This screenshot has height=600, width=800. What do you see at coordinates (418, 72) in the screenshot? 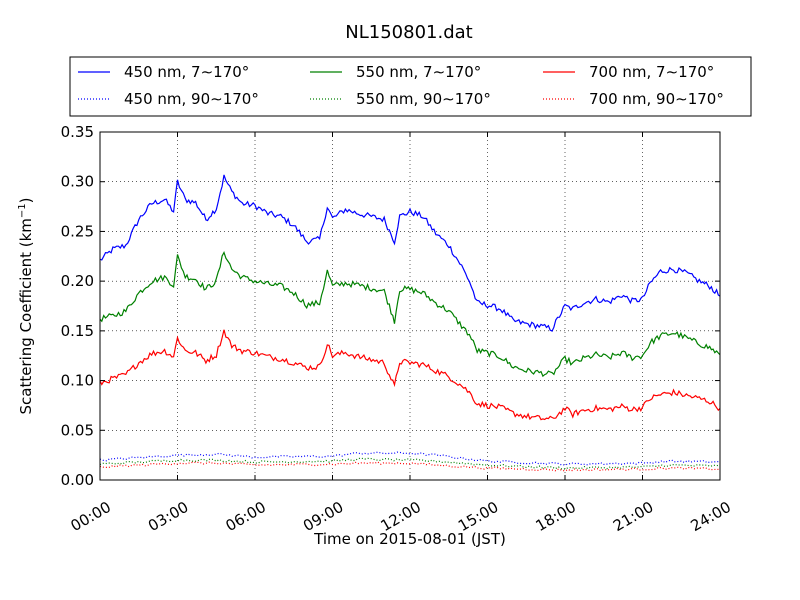
I see `legend-label-1: 550 nm, 7∼170°` at bounding box center [418, 72].